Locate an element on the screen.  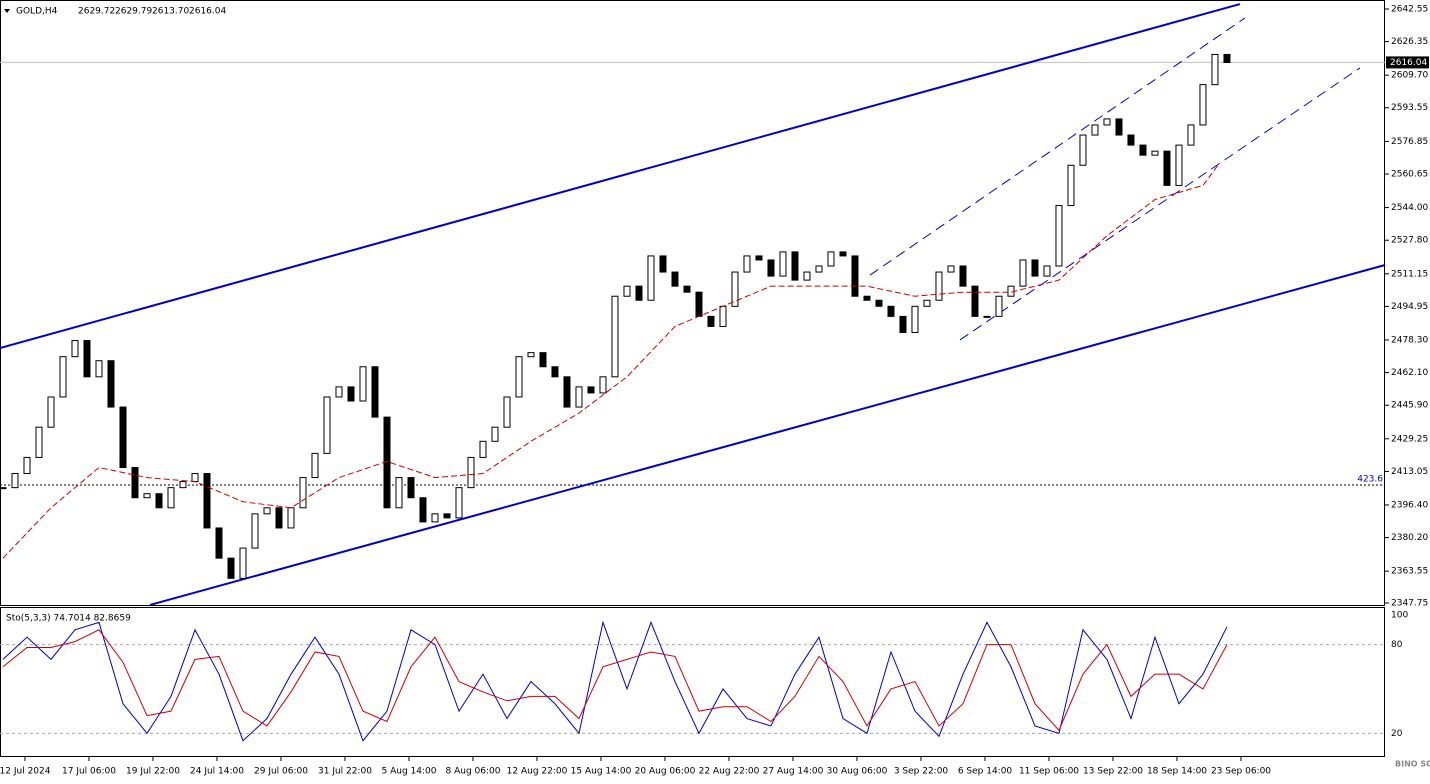
y-tick-label: 2363.55 is located at coordinates (1409, 572).